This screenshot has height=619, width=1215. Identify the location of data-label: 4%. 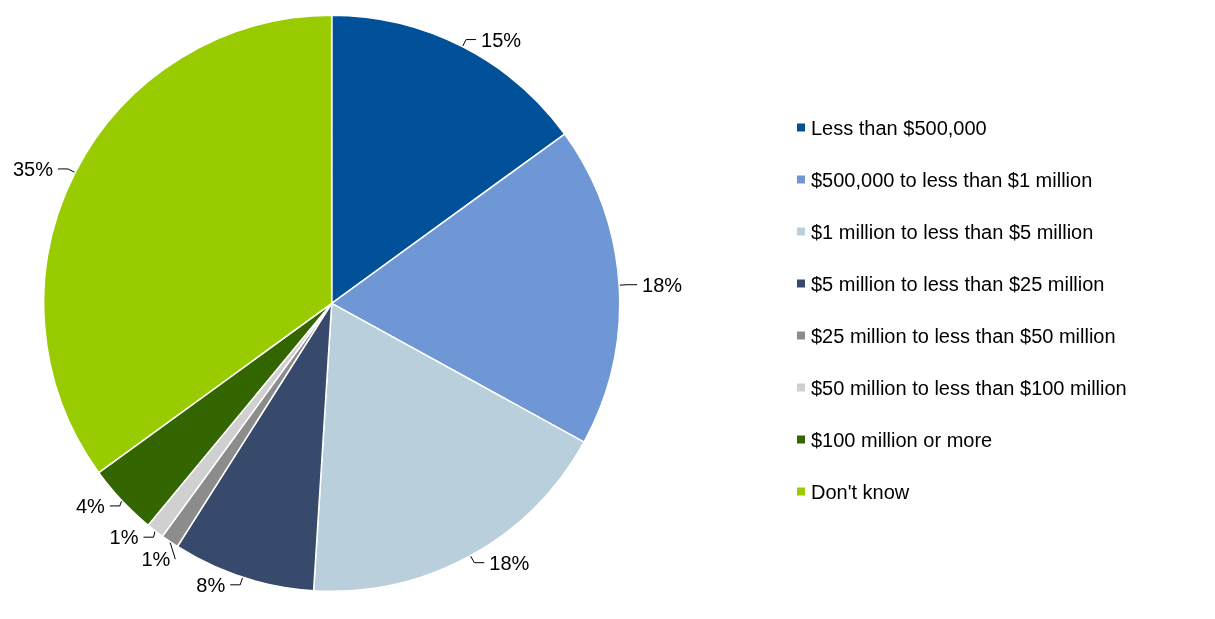
(90, 505).